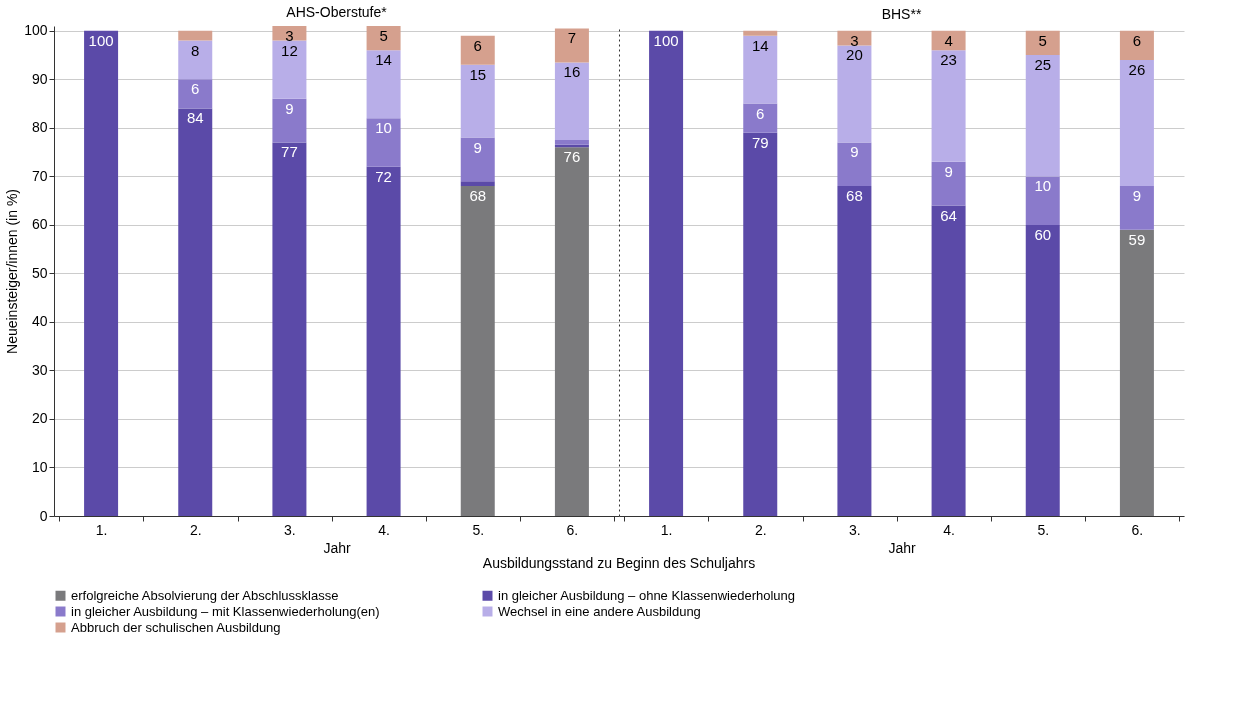 This screenshot has width=1257, height=710. What do you see at coordinates (43, 515) in the screenshot?
I see `y-tick-label: 0` at bounding box center [43, 515].